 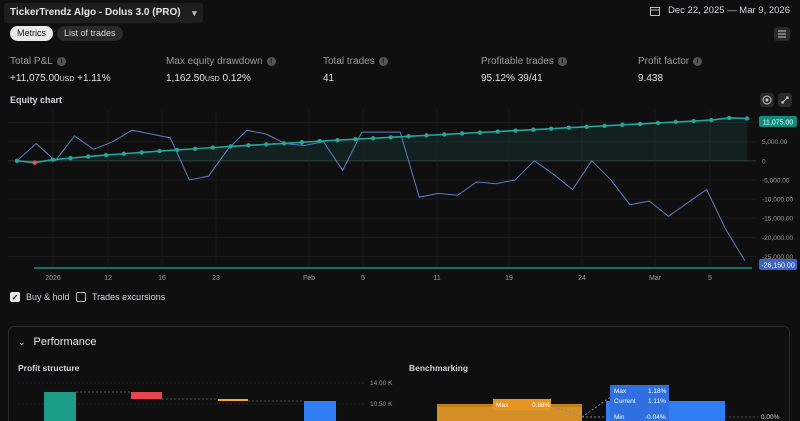 I want to click on last-equity-badge: 11,075.00, so click(x=778, y=123).